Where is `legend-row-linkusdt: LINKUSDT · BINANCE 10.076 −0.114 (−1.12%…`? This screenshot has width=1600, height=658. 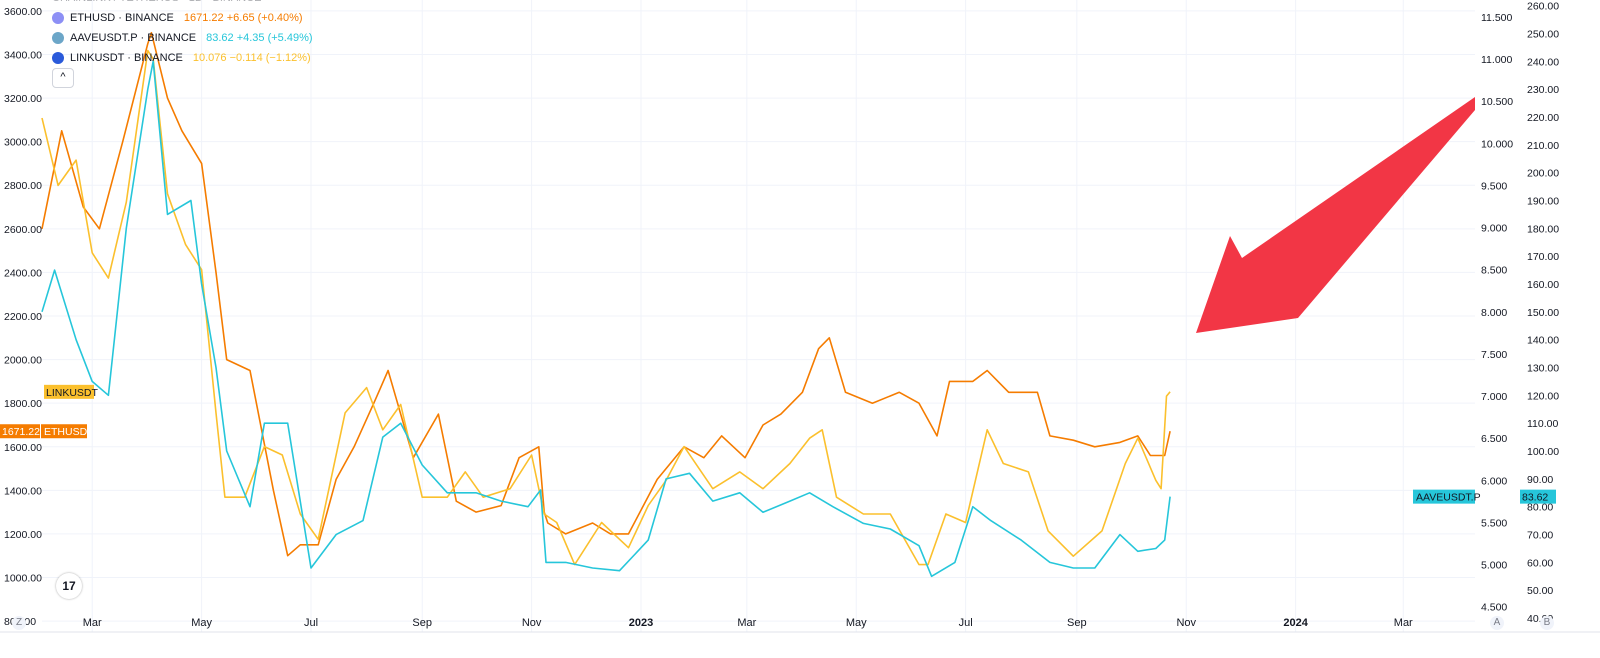
legend-row-linkusdt: LINKUSDT · BINANCE 10.076 −0.114 (−1.12%… is located at coordinates (182, 58).